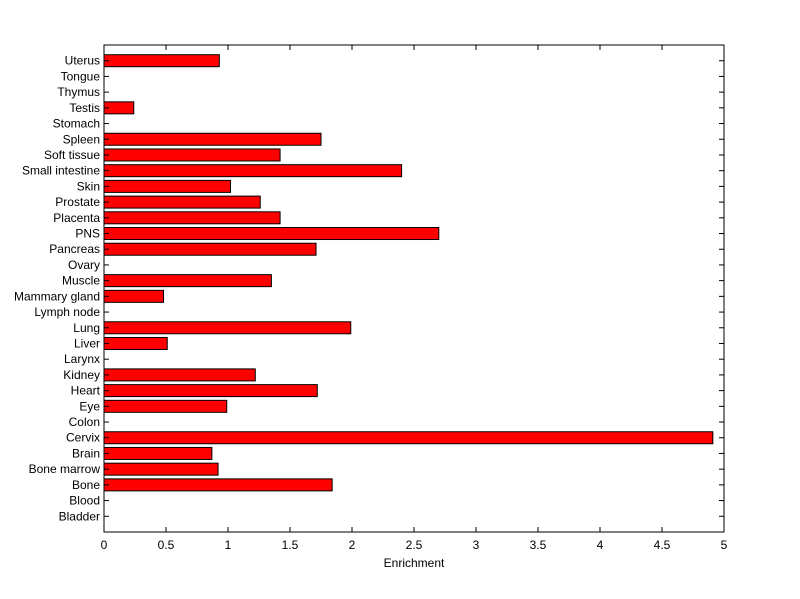 This screenshot has width=800, height=599. What do you see at coordinates (82, 61) in the screenshot?
I see `y-tick-label-uterus: Uterus` at bounding box center [82, 61].